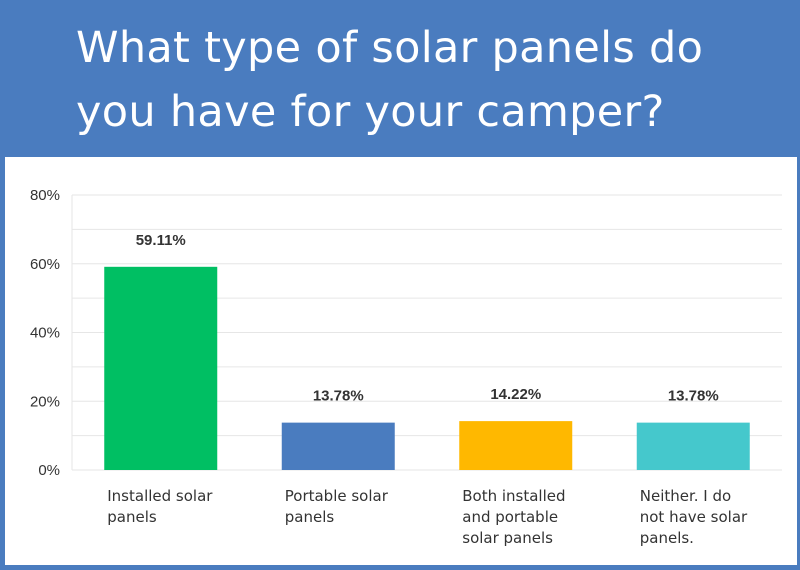 This screenshot has width=800, height=570. Describe the element at coordinates (336, 496) in the screenshot. I see `category-label-line: Portable solar` at that location.